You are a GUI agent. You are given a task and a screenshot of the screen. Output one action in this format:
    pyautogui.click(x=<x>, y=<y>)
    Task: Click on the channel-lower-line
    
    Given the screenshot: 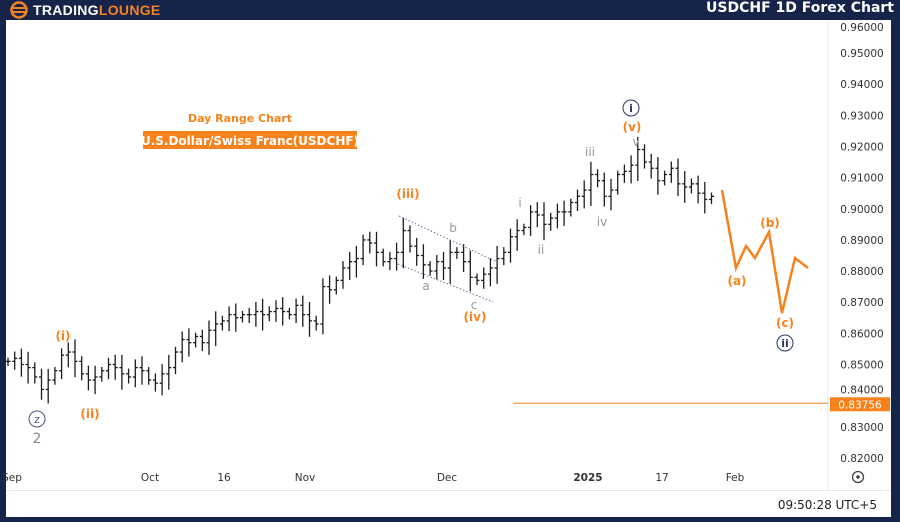 What is the action you would take?
    pyautogui.click(x=445, y=283)
    